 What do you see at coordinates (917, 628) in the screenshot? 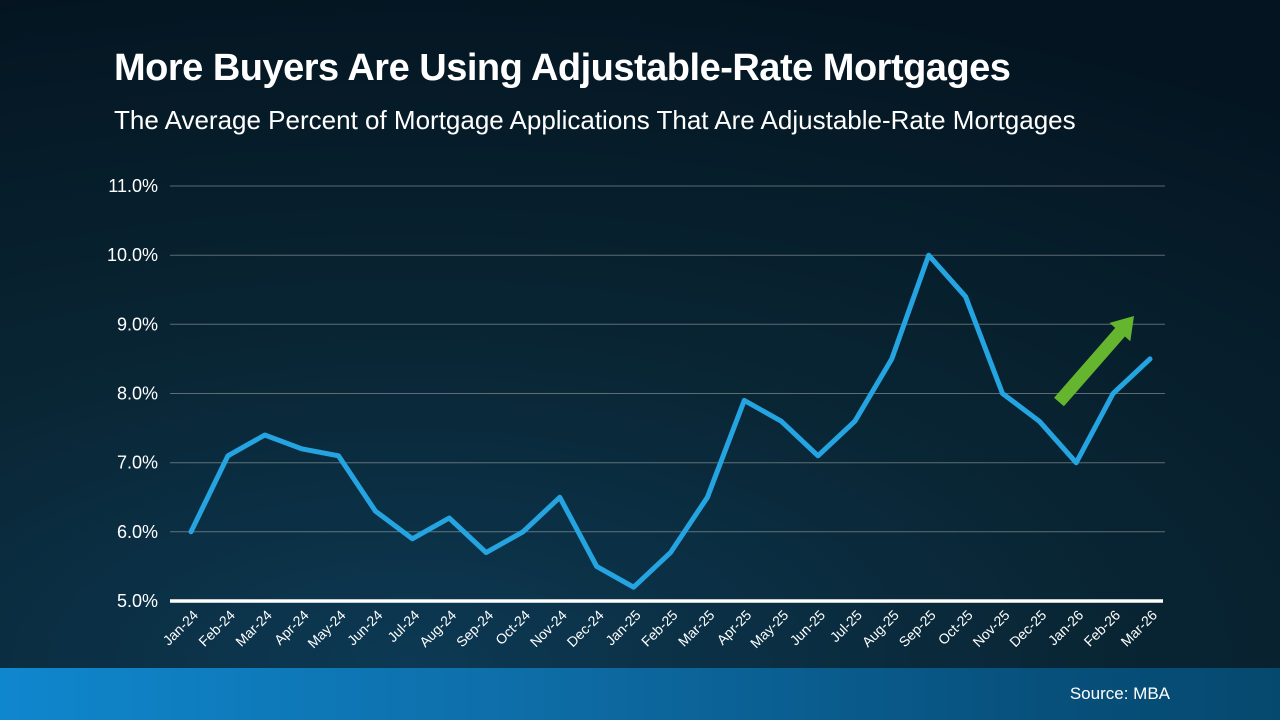
I see `x-axis-label: Sep-25` at bounding box center [917, 628].